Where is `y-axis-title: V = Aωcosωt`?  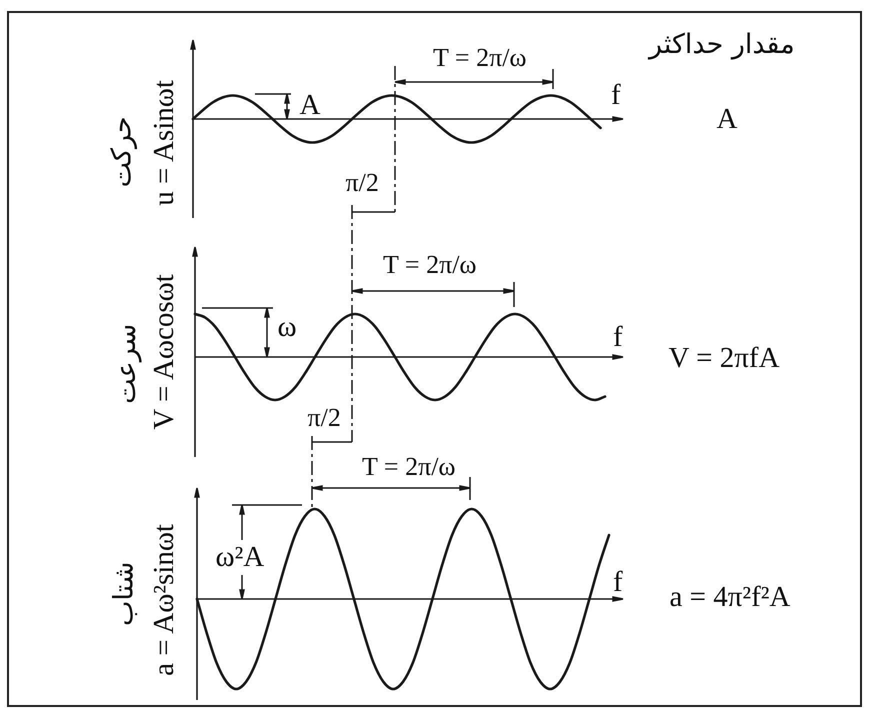
y-axis-title: V = Aωcosωt is located at coordinates (164, 352).